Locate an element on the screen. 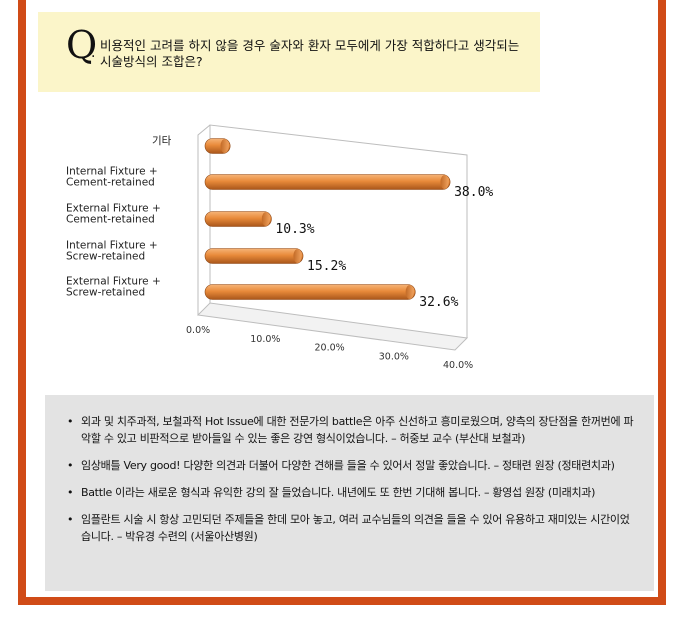 The image size is (700, 620). x-tick-label: 40.0% is located at coordinates (458, 365).